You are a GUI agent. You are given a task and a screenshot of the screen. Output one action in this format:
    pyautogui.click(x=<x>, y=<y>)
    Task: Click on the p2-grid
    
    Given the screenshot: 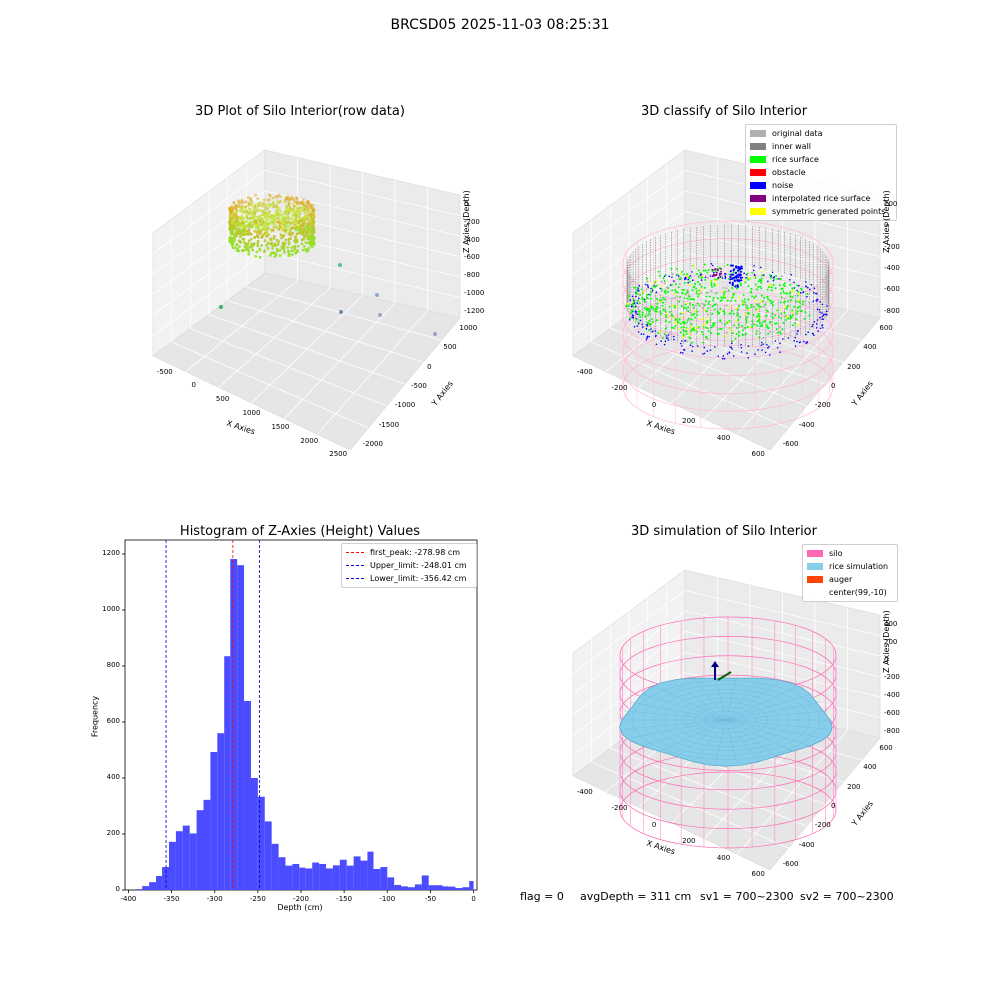 What is the action you would take?
    pyautogui.click(x=629, y=253)
    